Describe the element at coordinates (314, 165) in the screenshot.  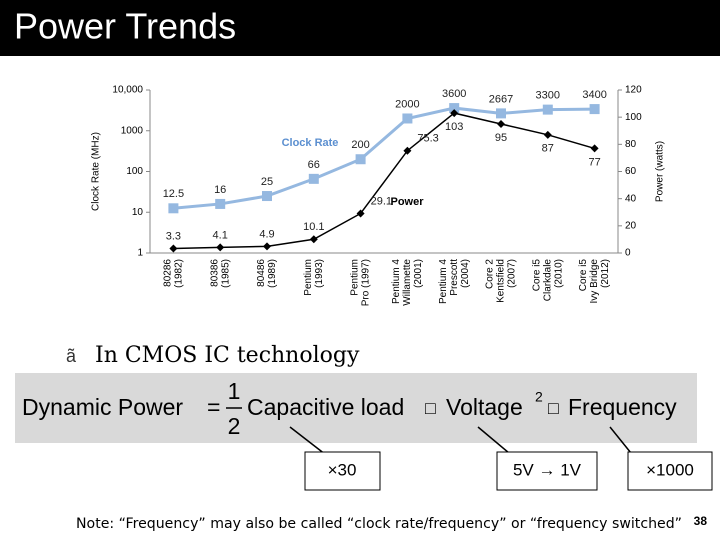
I see `data-label: 66` at that location.